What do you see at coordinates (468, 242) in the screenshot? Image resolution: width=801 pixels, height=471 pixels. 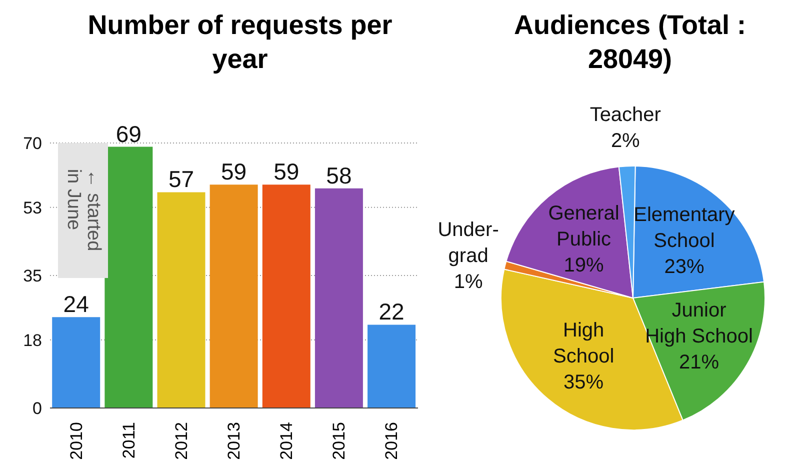 I see `slice-label: Under- grad` at bounding box center [468, 242].